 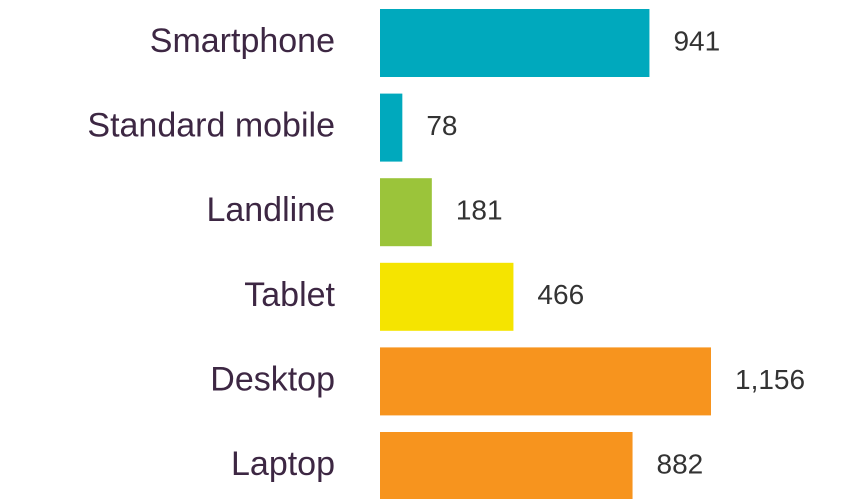 I want to click on value-label: 466, so click(x=560, y=294).